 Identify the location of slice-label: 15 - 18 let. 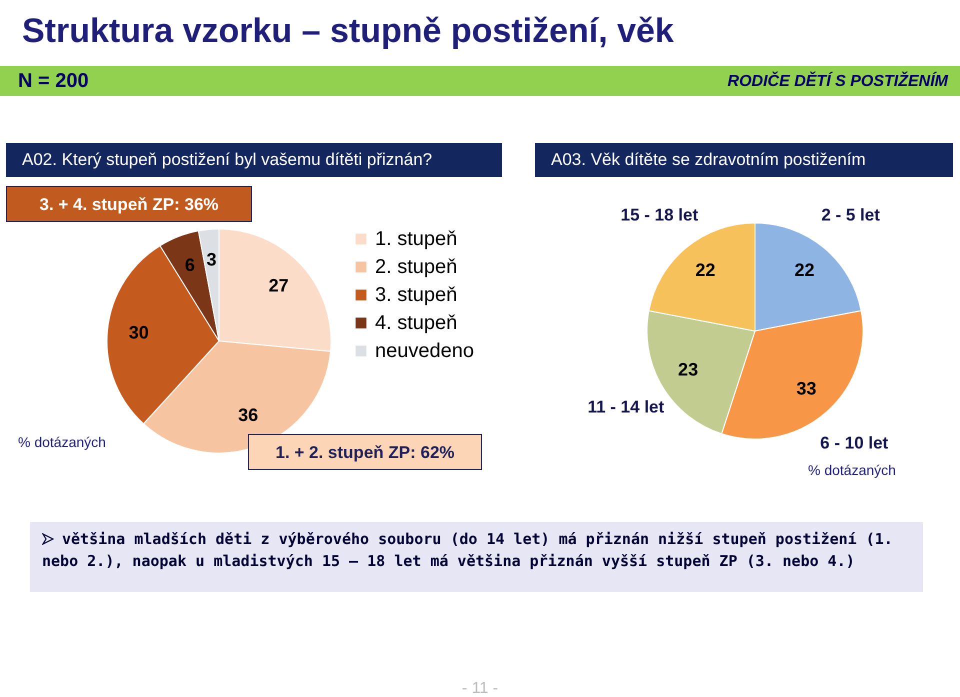
(659, 214).